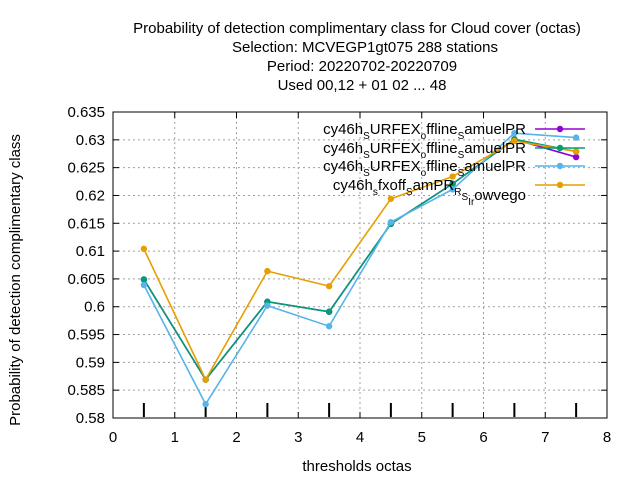  What do you see at coordinates (500, 195) in the screenshot?
I see `legend-label-part: owvego` at bounding box center [500, 195].